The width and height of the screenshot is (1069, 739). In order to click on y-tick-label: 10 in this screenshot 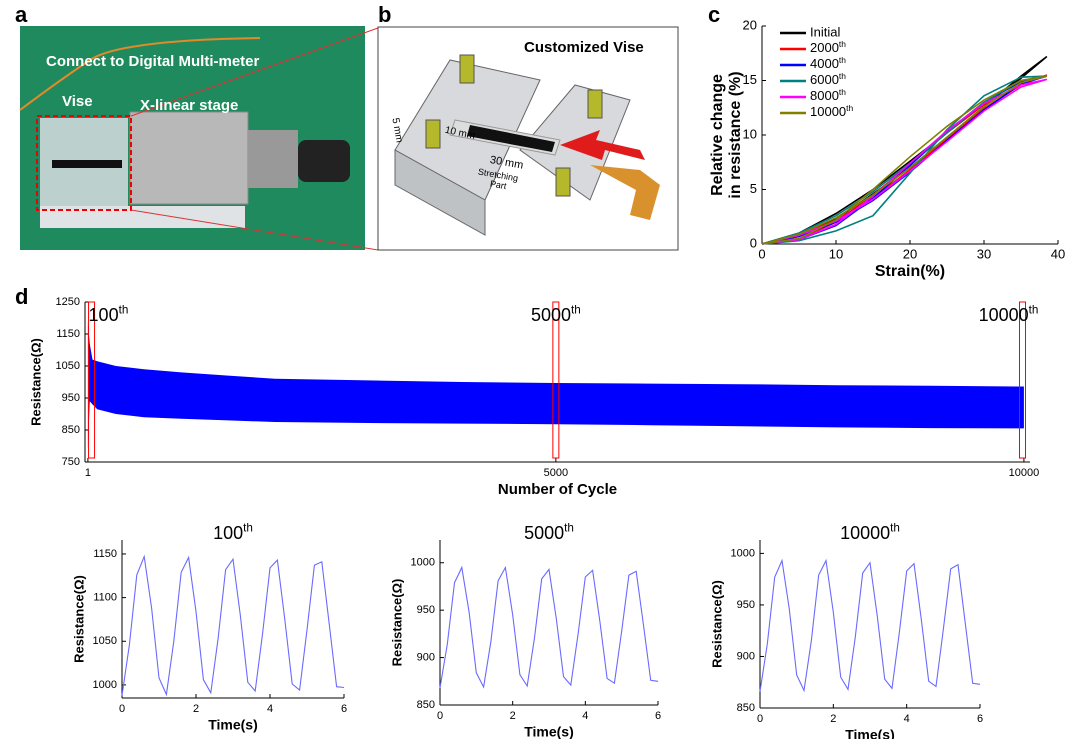, I will do `click(750, 133)`.